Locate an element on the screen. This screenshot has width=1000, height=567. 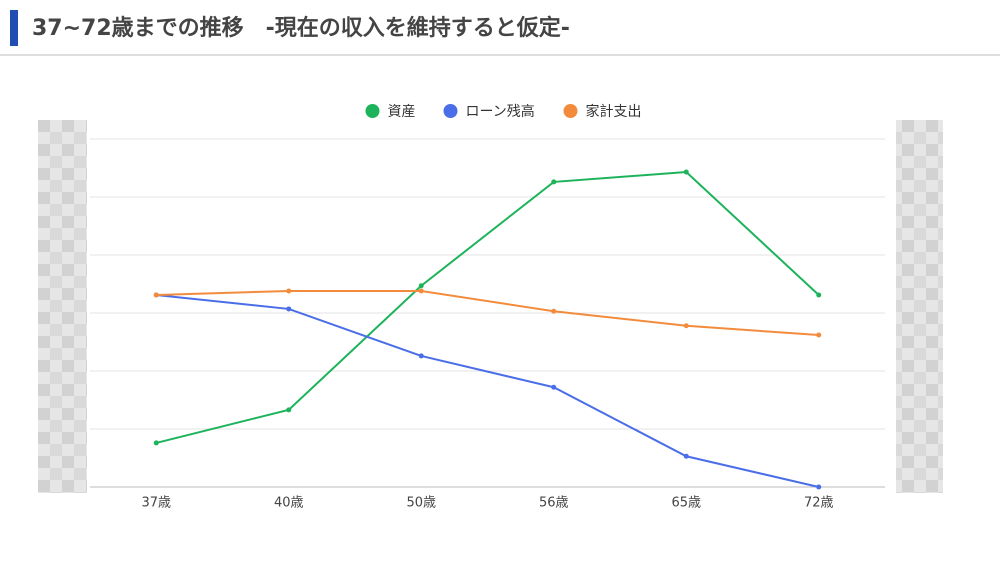
decor-left is located at coordinates (62, 306).